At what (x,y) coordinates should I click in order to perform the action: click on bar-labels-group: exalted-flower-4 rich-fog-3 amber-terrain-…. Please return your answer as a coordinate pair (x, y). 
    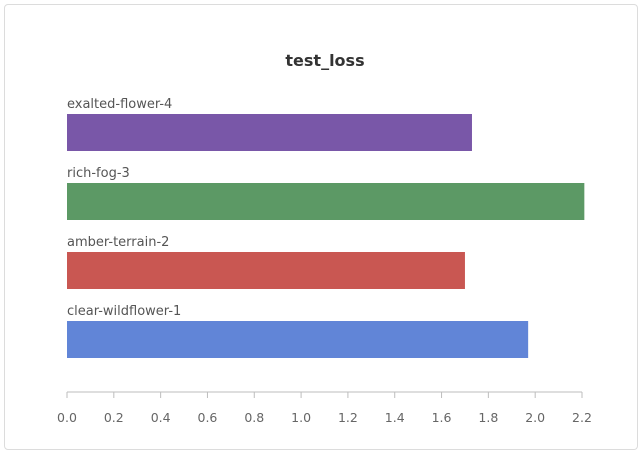
    Looking at the image, I should click on (124, 208).